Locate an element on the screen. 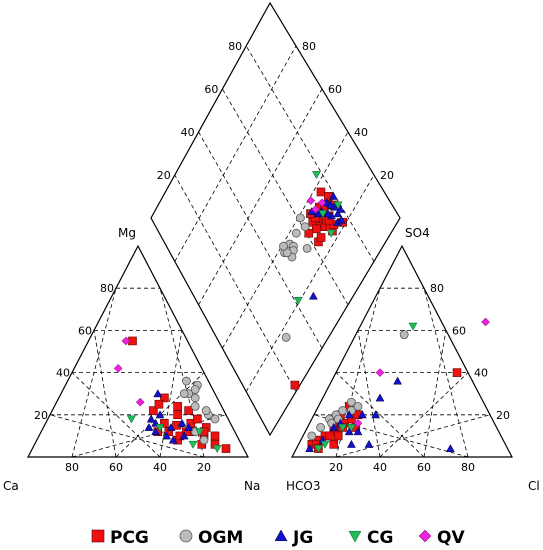 Image resolution: width=543 pixels, height=550 pixels. cation-corner-label-right: Na is located at coordinates (252, 486).